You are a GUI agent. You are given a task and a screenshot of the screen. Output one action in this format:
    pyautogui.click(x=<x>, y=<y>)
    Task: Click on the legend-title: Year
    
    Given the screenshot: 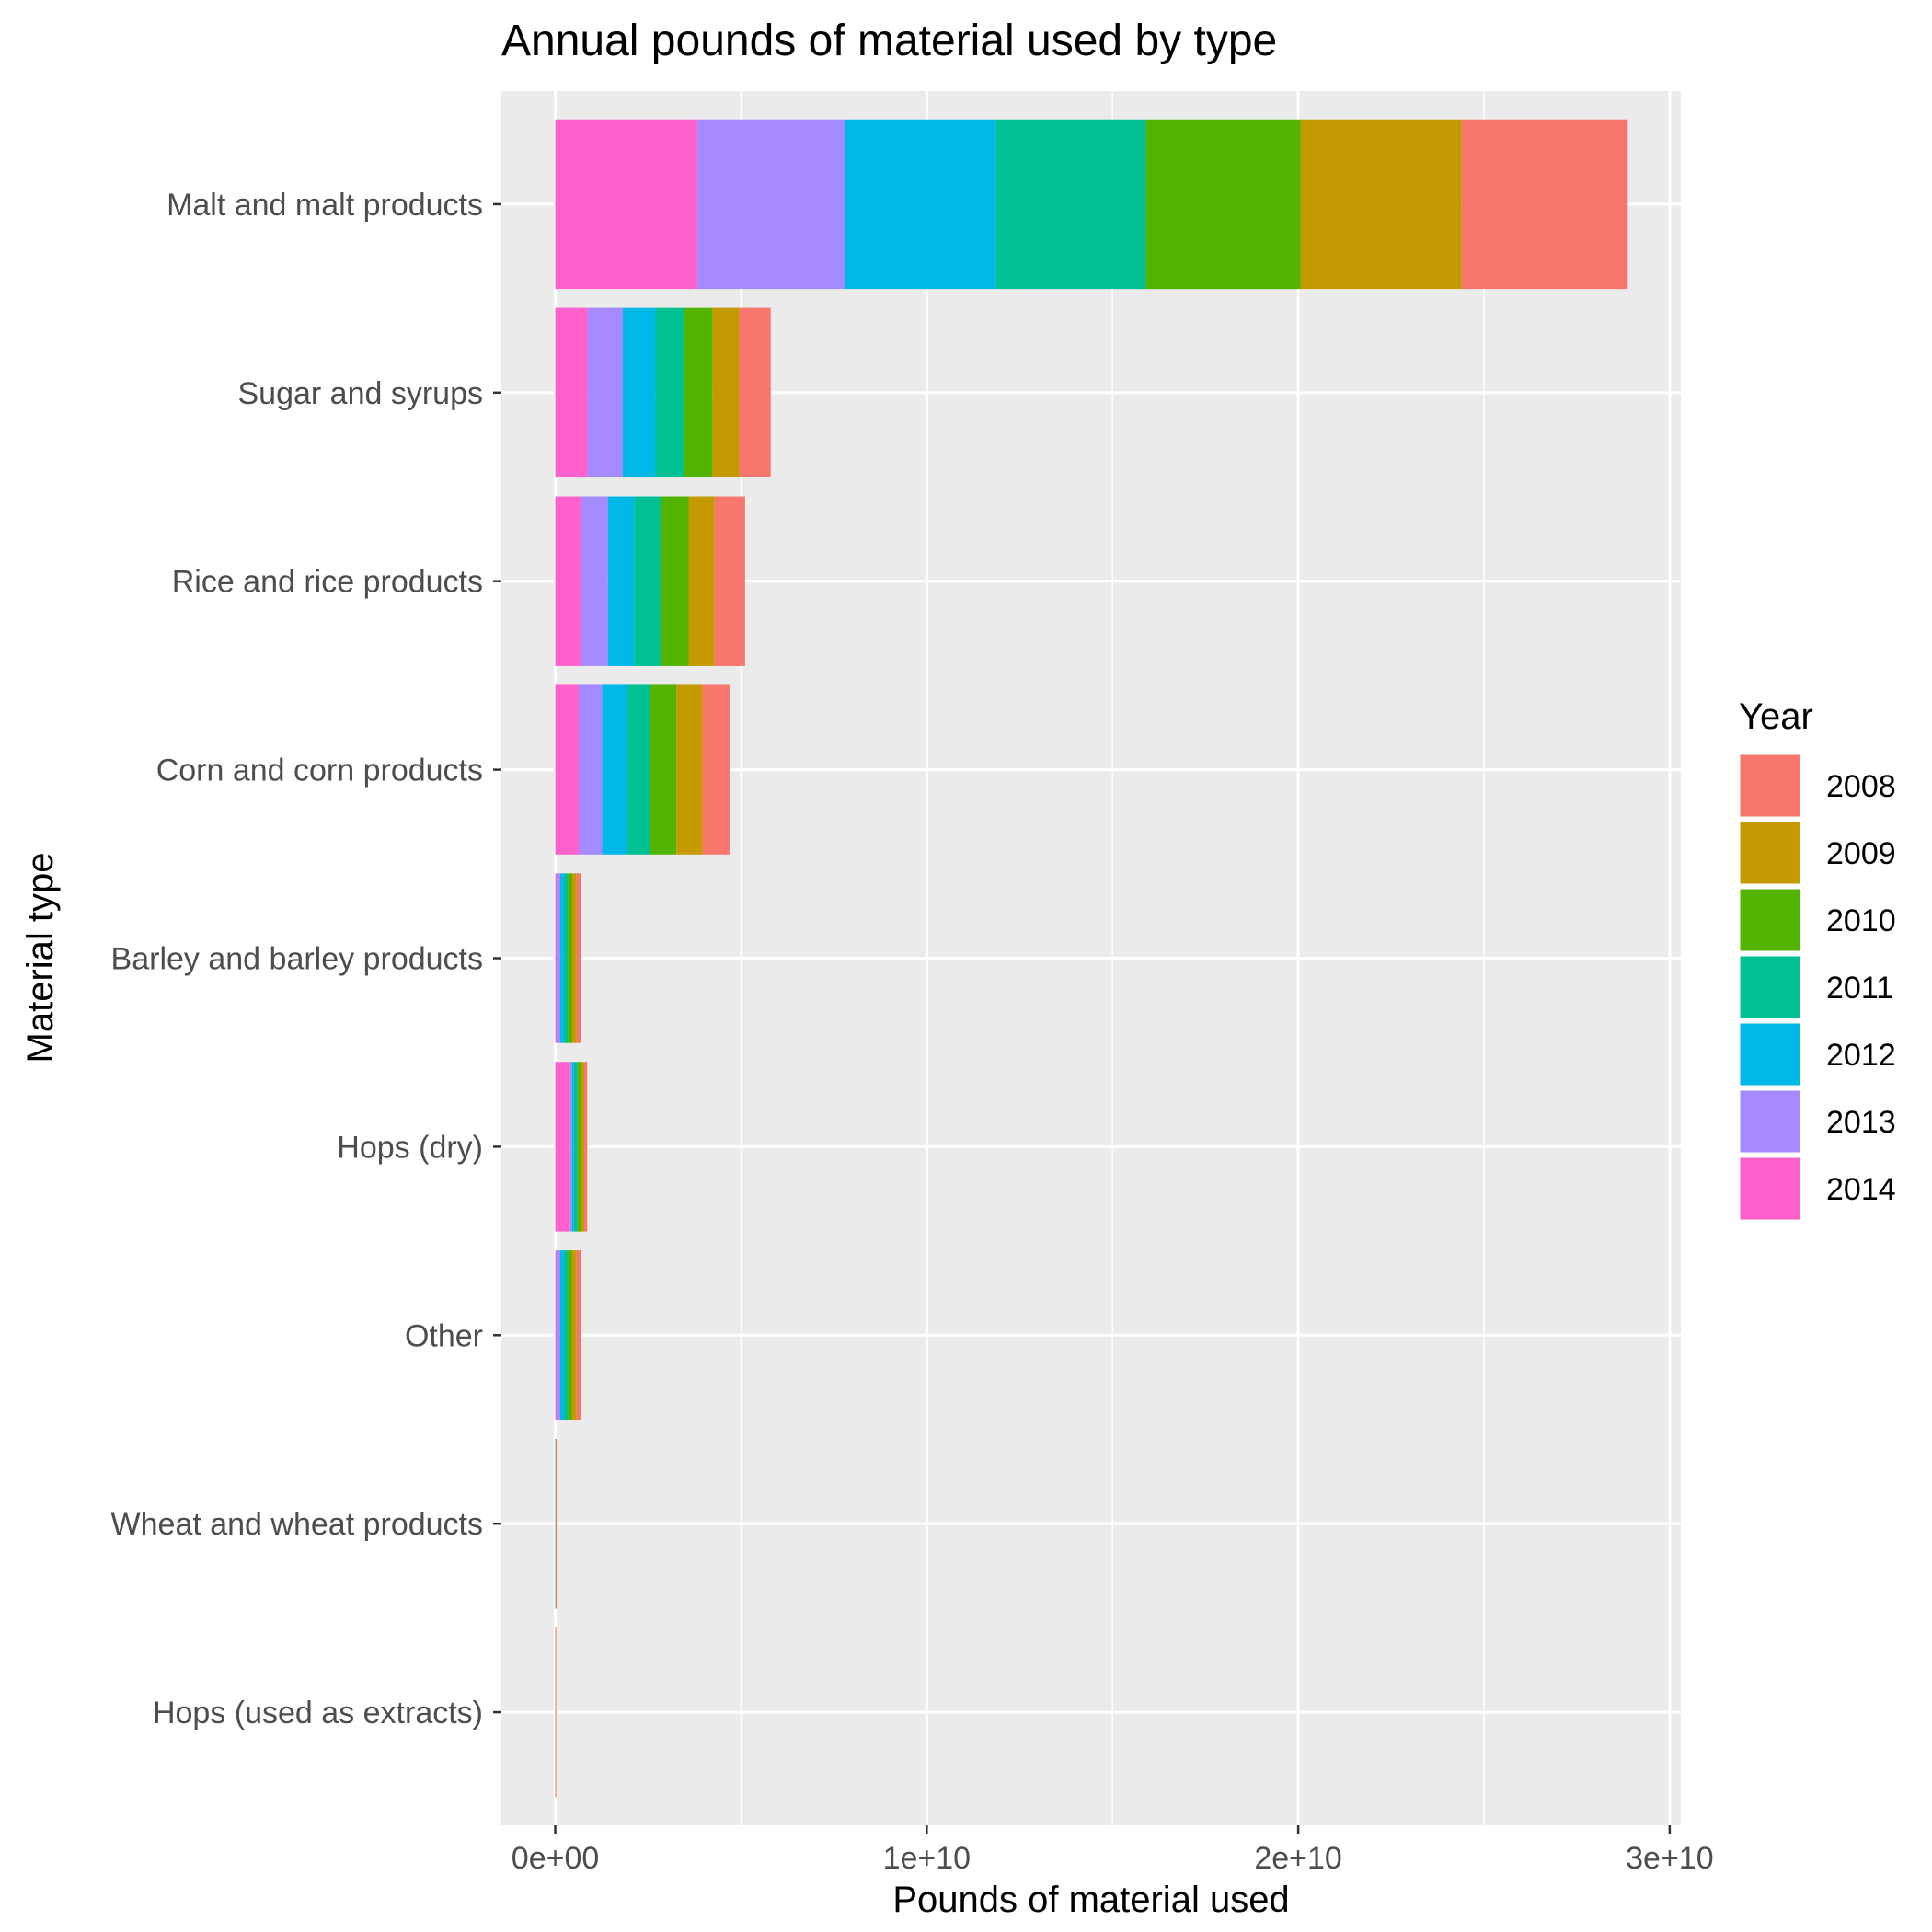 What is the action you would take?
    pyautogui.click(x=1776, y=716)
    